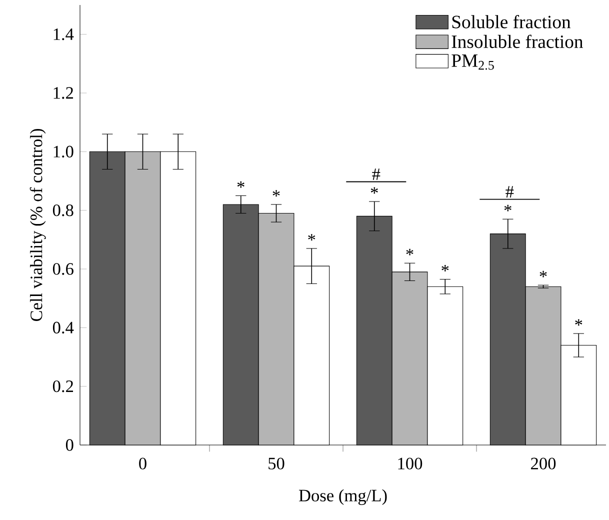 The width and height of the screenshot is (609, 520). Describe the element at coordinates (63, 269) in the screenshot. I see `y-tick-label: 0.6` at that location.